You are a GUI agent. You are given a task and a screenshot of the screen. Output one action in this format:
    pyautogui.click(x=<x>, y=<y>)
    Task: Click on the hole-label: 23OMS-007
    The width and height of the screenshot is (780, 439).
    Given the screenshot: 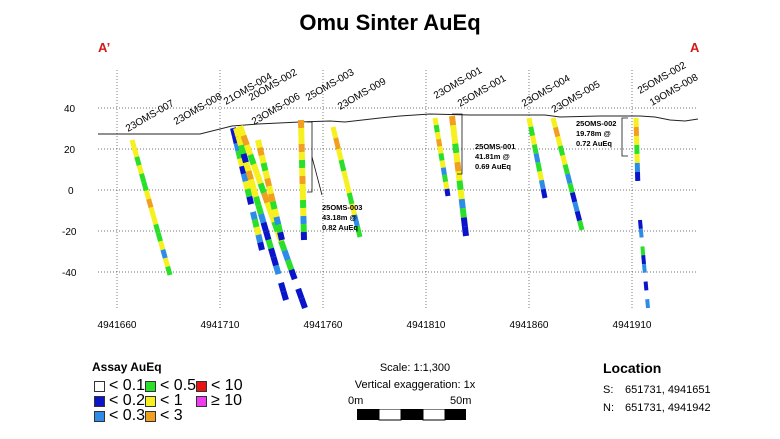 What is the action you would take?
    pyautogui.click(x=150, y=116)
    